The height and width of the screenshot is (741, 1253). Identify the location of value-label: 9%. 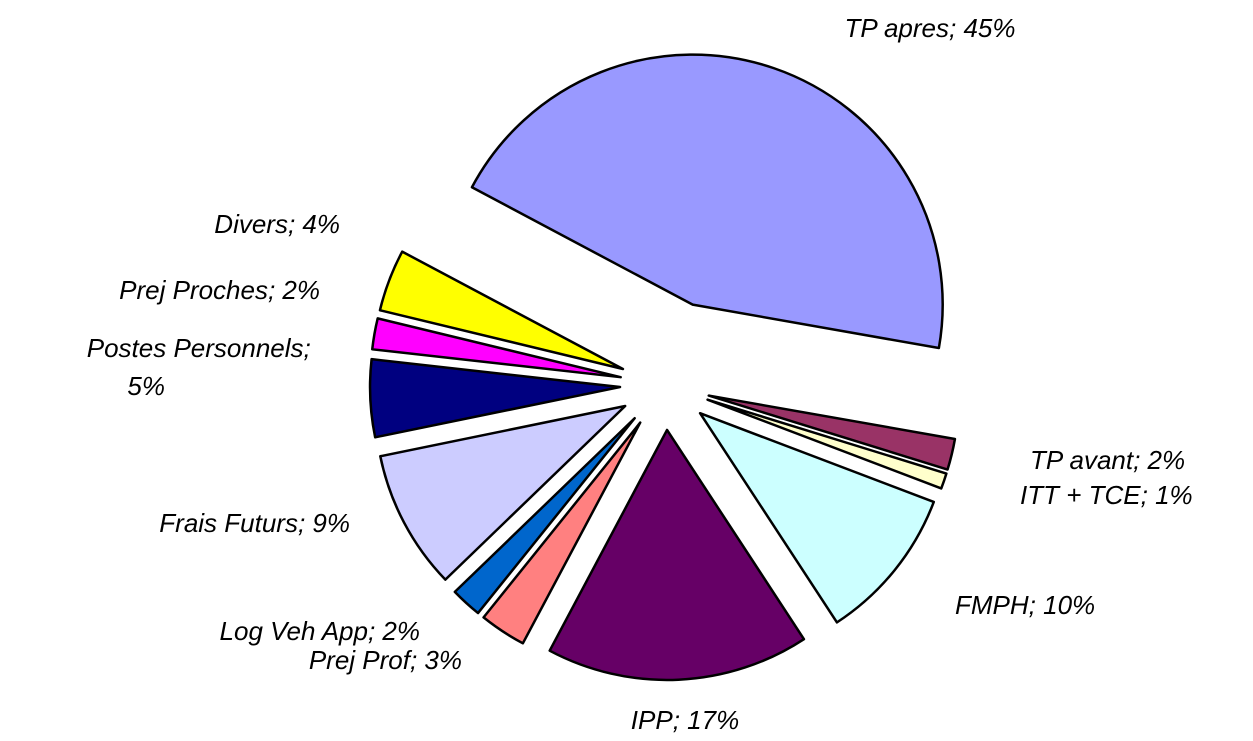
(331, 523).